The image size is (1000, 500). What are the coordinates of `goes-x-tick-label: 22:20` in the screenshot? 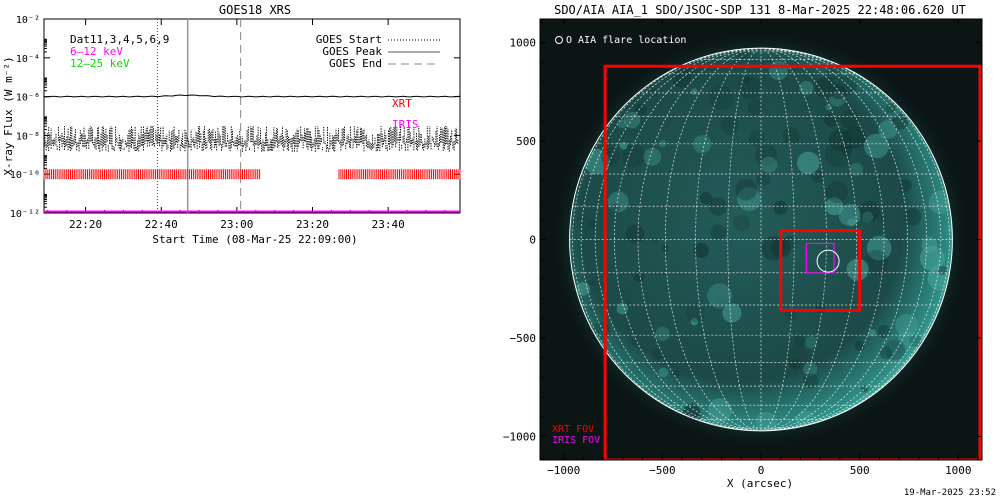 It's located at (85, 224).